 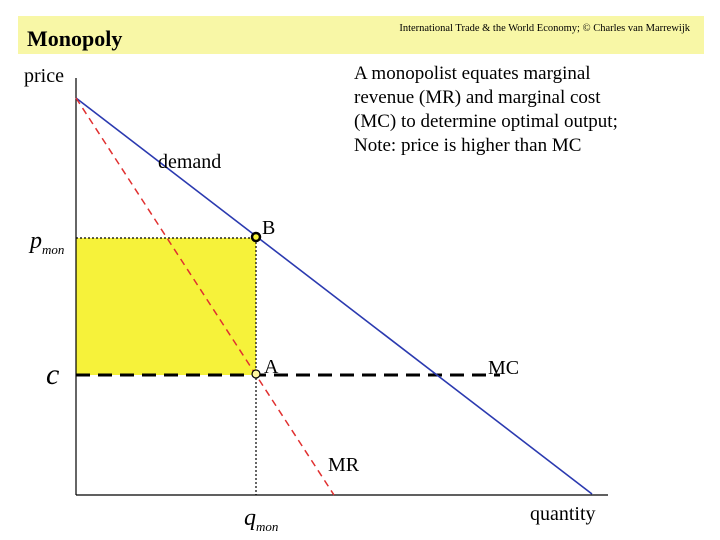 What do you see at coordinates (267, 526) in the screenshot?
I see `quantity-mon-sub: mon` at bounding box center [267, 526].